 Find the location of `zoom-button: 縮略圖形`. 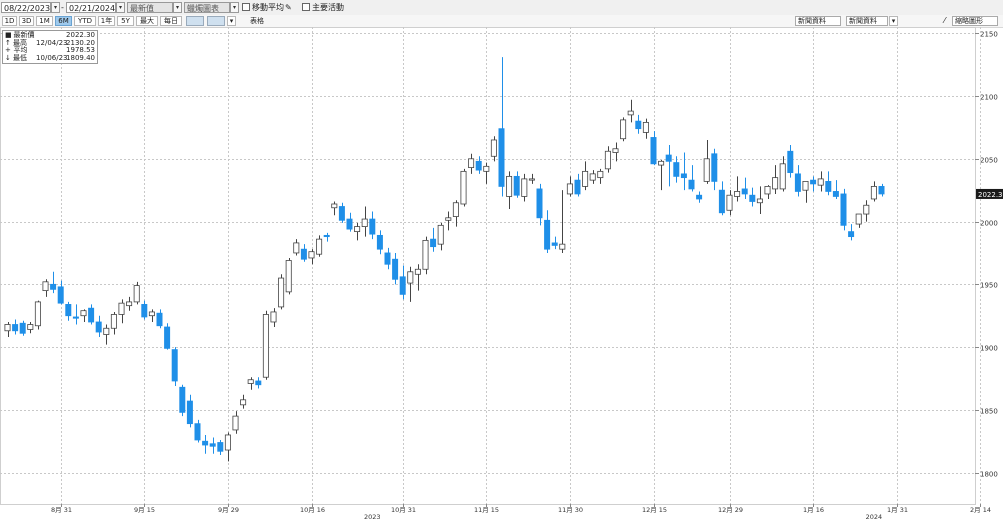

zoom-button: 縮略圖形 is located at coordinates (975, 21).